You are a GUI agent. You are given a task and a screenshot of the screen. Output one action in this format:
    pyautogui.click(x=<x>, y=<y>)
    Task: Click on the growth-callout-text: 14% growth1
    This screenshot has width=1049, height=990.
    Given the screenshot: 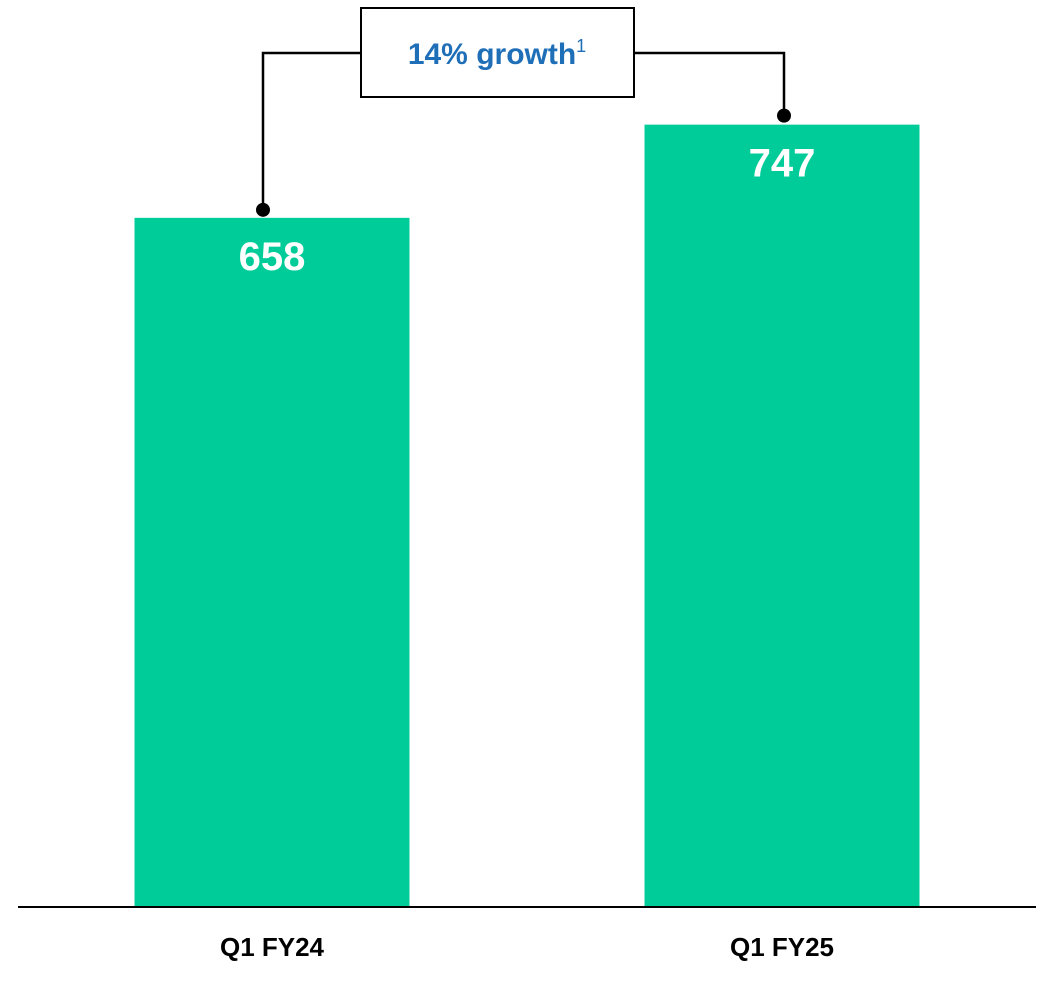 What is the action you would take?
    pyautogui.click(x=497, y=53)
    